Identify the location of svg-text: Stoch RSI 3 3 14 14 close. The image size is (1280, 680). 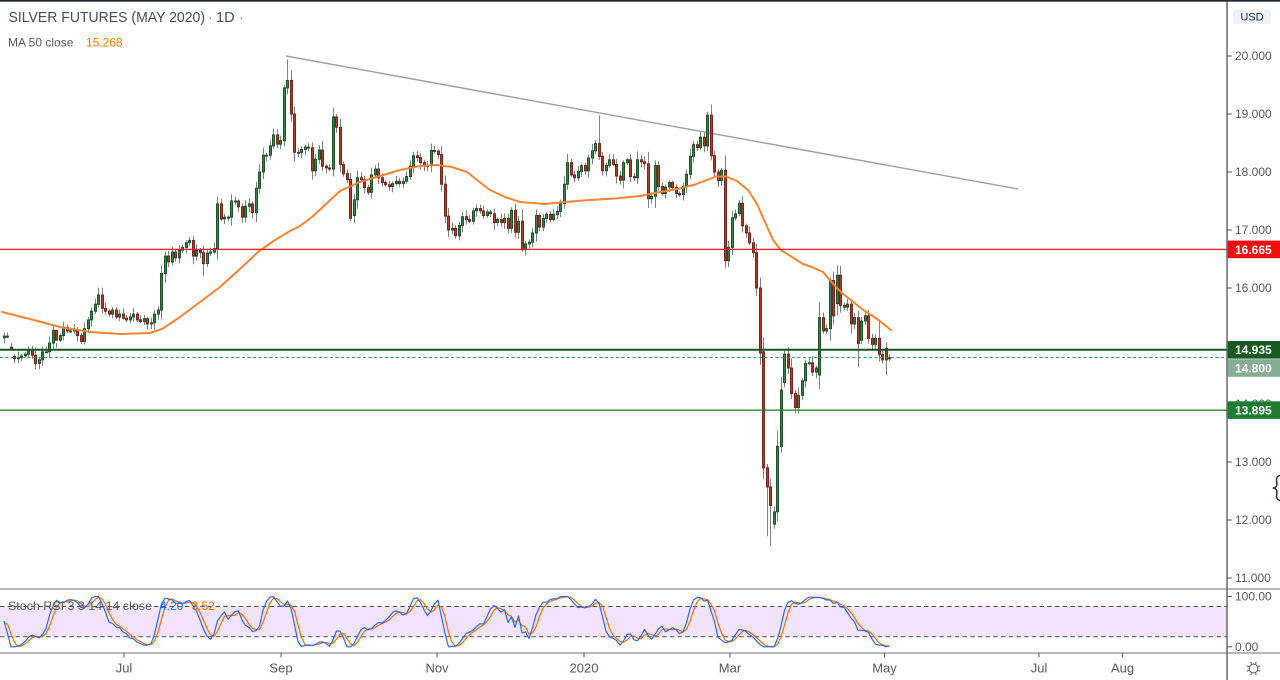
(80, 606).